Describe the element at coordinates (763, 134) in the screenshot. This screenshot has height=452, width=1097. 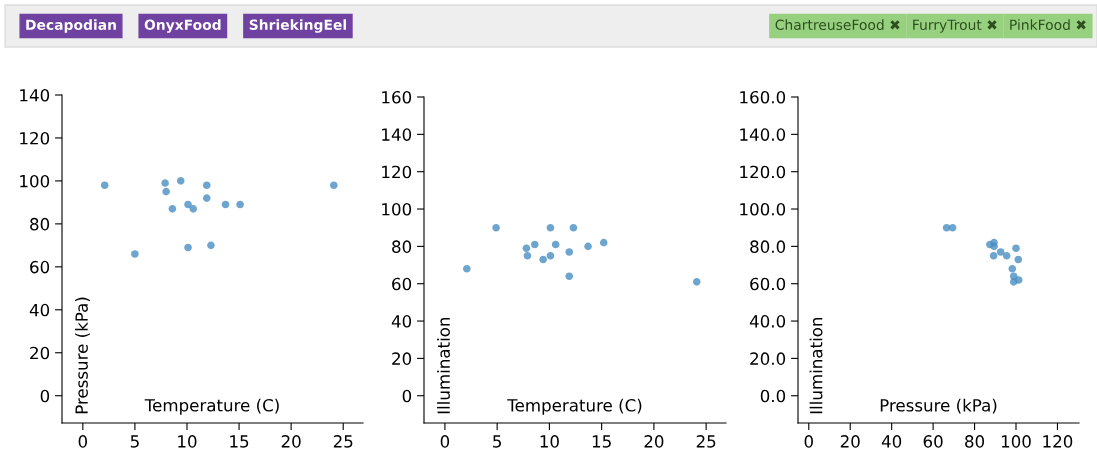
I see `y-tick-label: 140.0` at that location.